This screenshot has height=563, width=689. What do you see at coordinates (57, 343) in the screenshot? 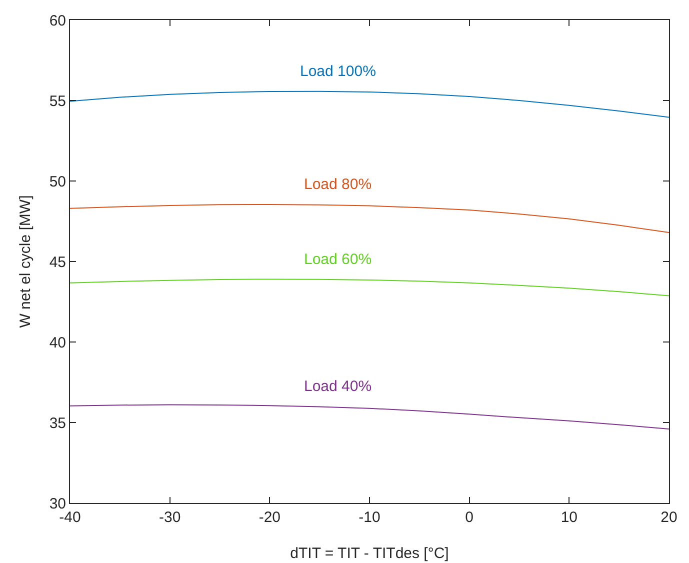
I see `y-tick-label: 40` at bounding box center [57, 343].